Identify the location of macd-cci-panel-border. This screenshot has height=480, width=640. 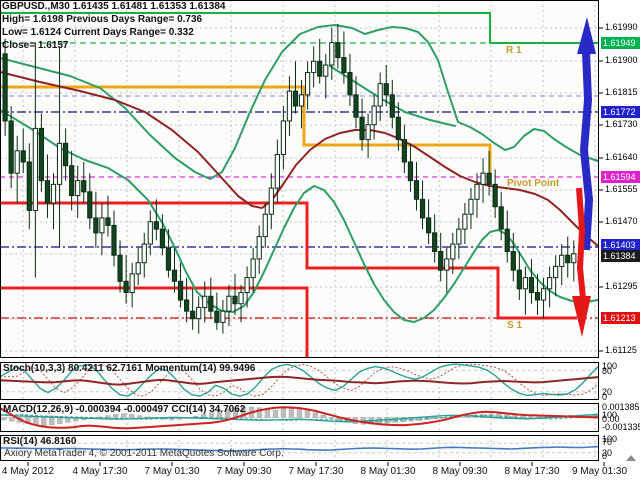
(299, 417).